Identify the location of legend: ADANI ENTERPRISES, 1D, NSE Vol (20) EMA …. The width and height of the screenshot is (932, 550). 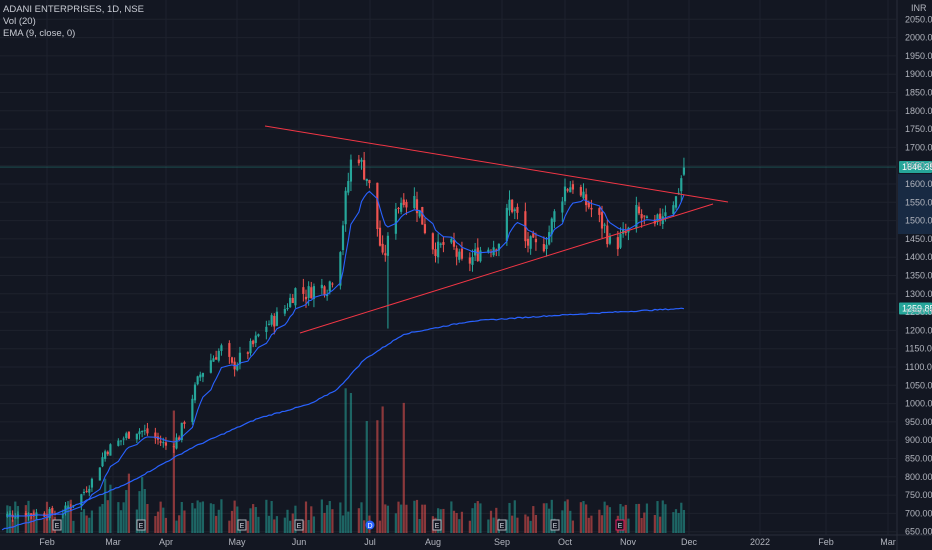
(73, 22).